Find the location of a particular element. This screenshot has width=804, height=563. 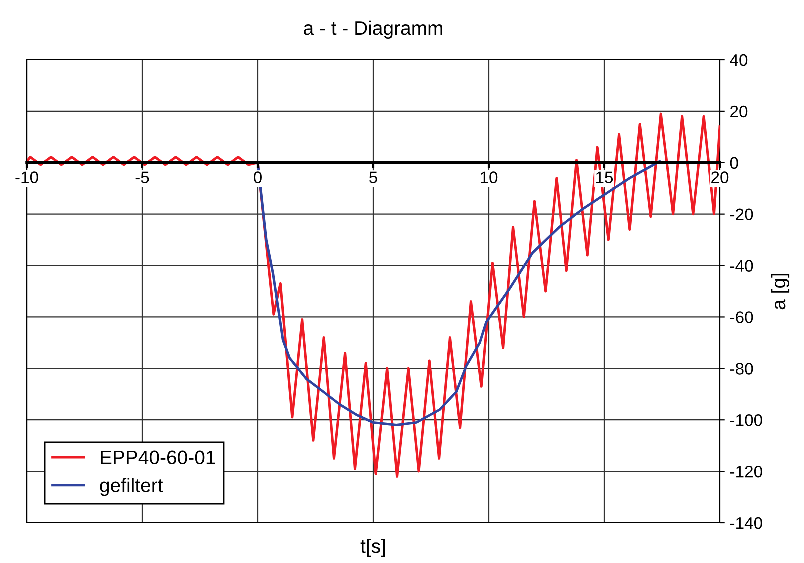

legend-label: gefiltert is located at coordinates (132, 487).